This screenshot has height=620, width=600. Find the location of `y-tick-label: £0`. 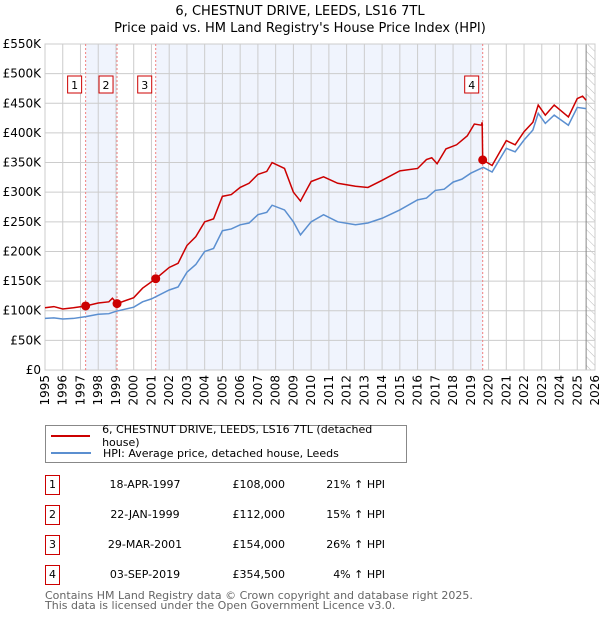

y-tick-label: £0 is located at coordinates (33, 370).